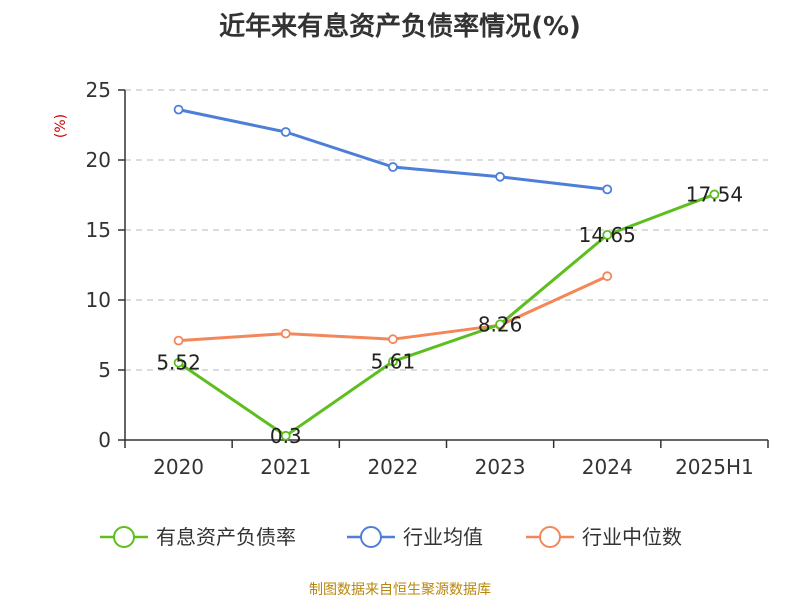  I want to click on y-tick-label: 25, so click(98, 90).